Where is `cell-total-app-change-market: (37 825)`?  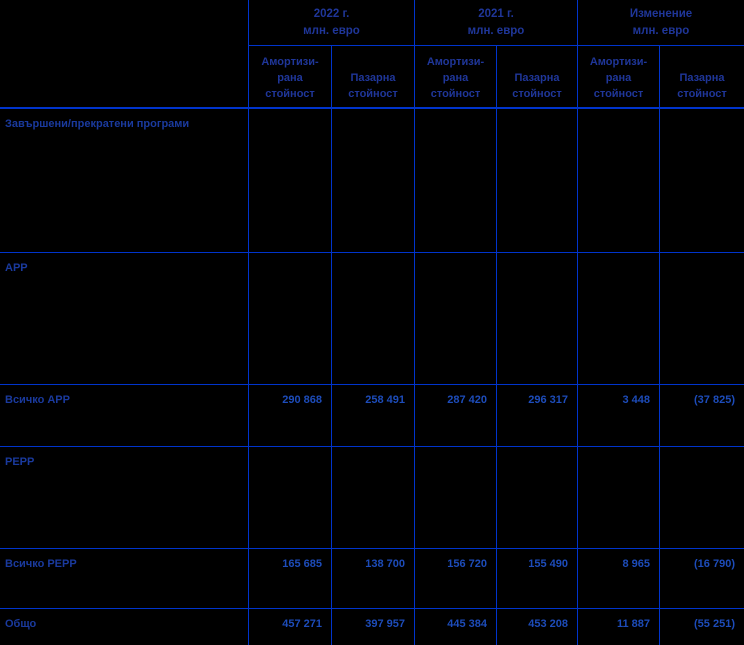
cell-total-app-change-market: (37 825) is located at coordinates (702, 416).